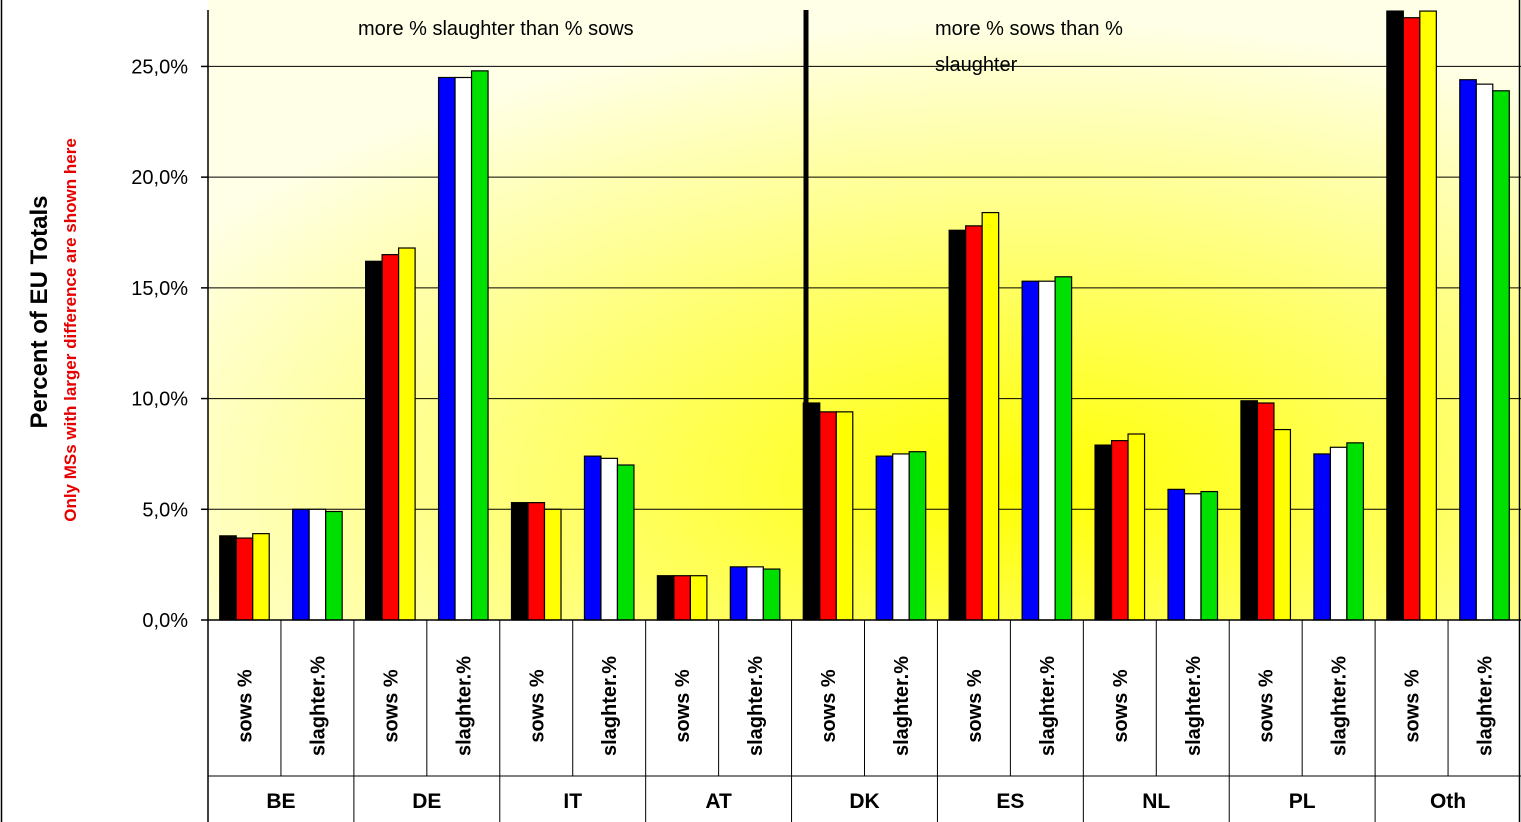  Describe the element at coordinates (1010, 801) in the screenshot. I see `group-label-es: ES` at that location.